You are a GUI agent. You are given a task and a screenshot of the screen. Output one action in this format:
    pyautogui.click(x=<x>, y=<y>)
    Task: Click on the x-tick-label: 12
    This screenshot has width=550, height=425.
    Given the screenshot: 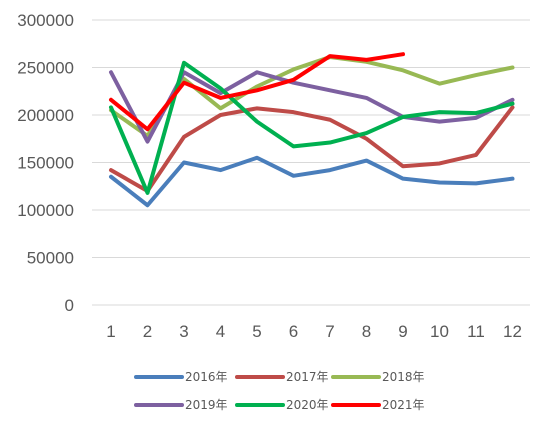 What is the action you would take?
    pyautogui.click(x=512, y=331)
    